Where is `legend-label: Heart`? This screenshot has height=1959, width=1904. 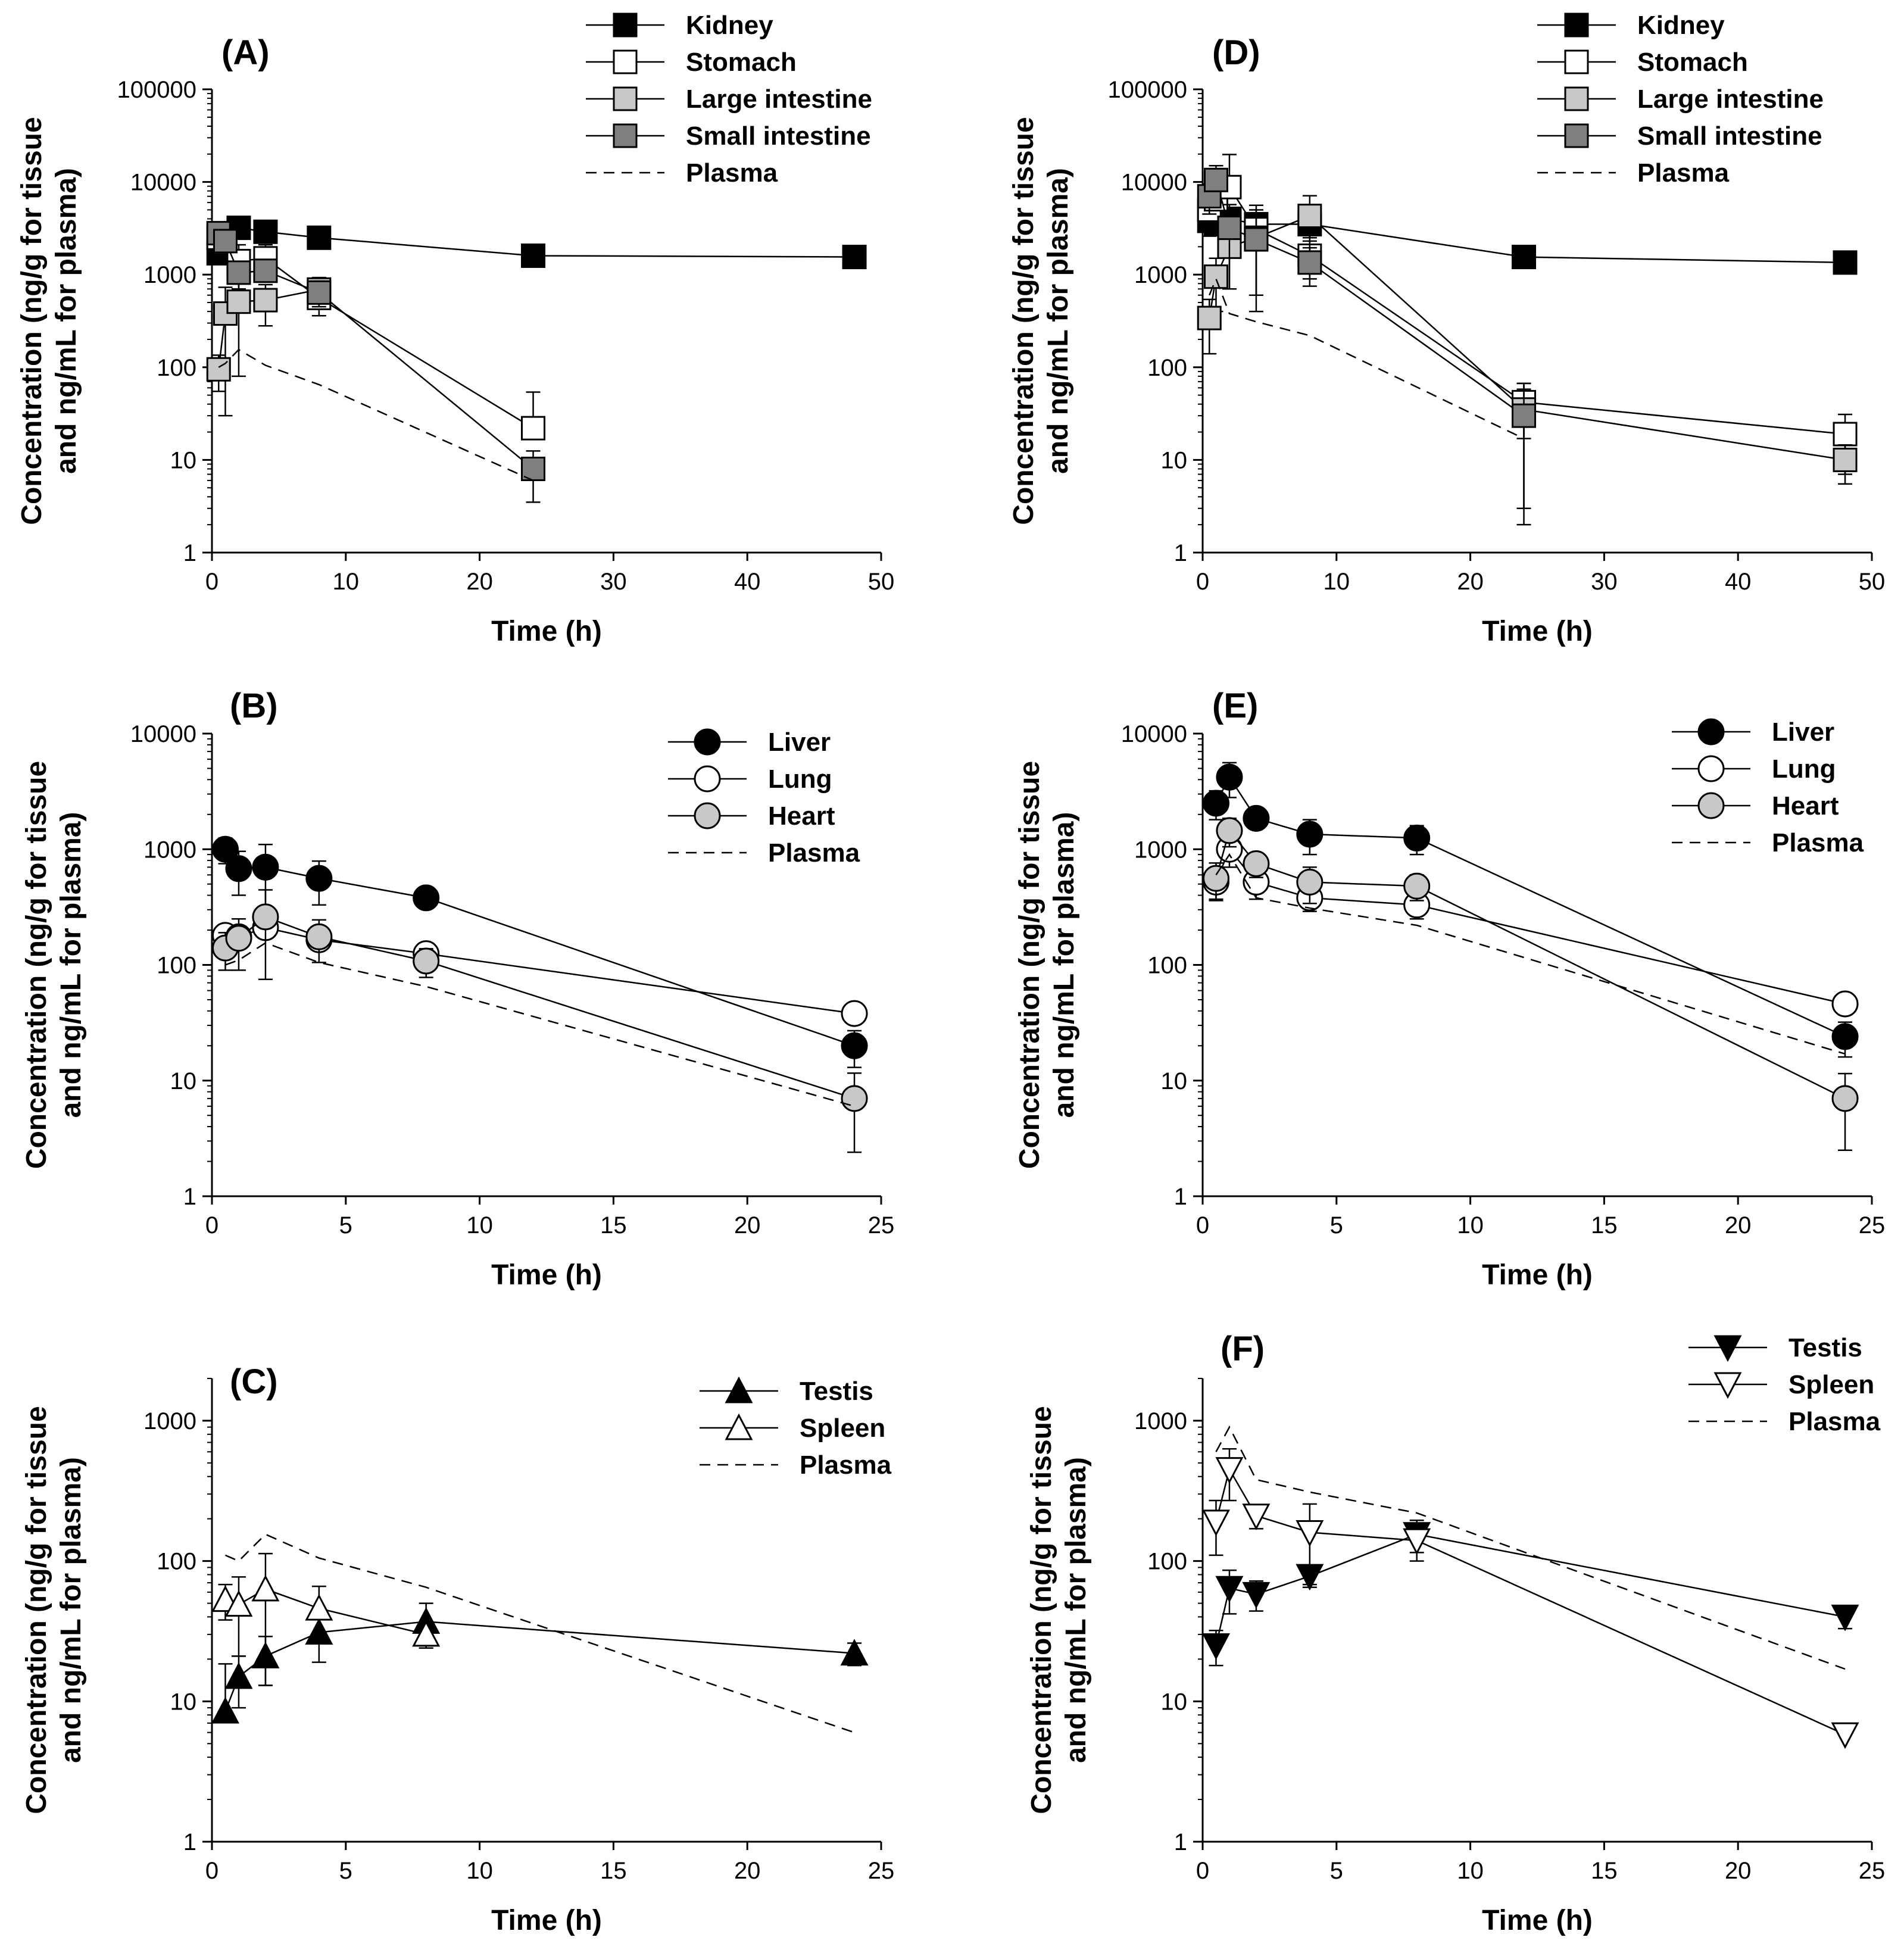 legend-label: Heart is located at coordinates (1805, 806).